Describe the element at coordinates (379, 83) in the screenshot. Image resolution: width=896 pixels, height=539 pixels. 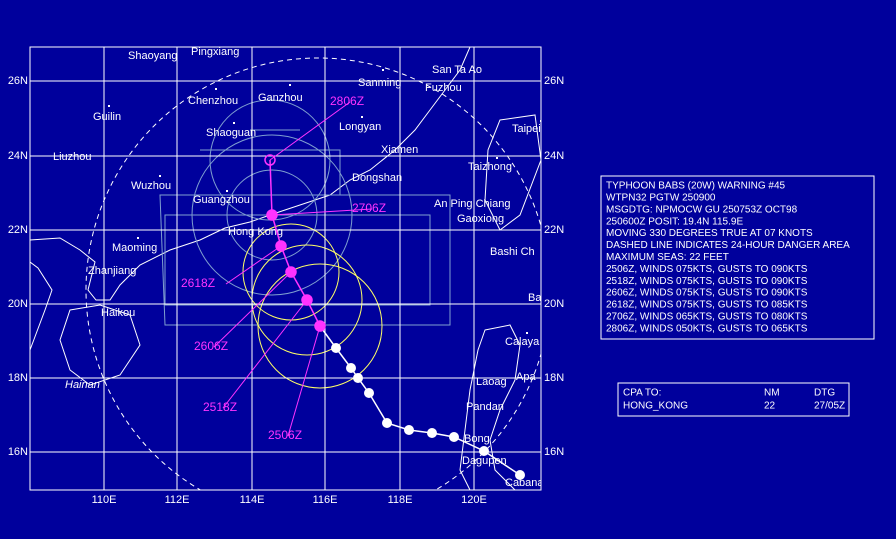
I see `place-label: Sanming` at that location.